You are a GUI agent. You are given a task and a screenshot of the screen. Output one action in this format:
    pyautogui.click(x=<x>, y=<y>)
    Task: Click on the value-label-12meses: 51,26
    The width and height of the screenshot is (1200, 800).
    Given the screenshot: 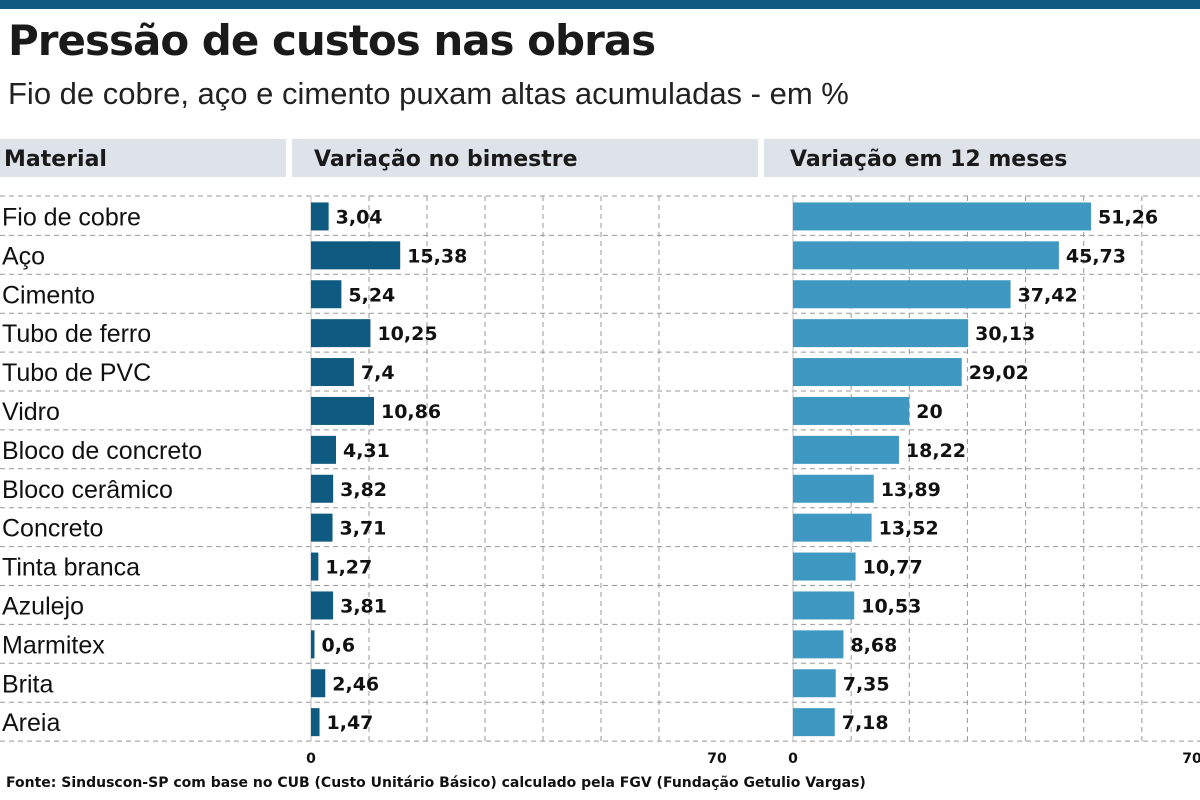 What is the action you would take?
    pyautogui.click(x=1128, y=217)
    